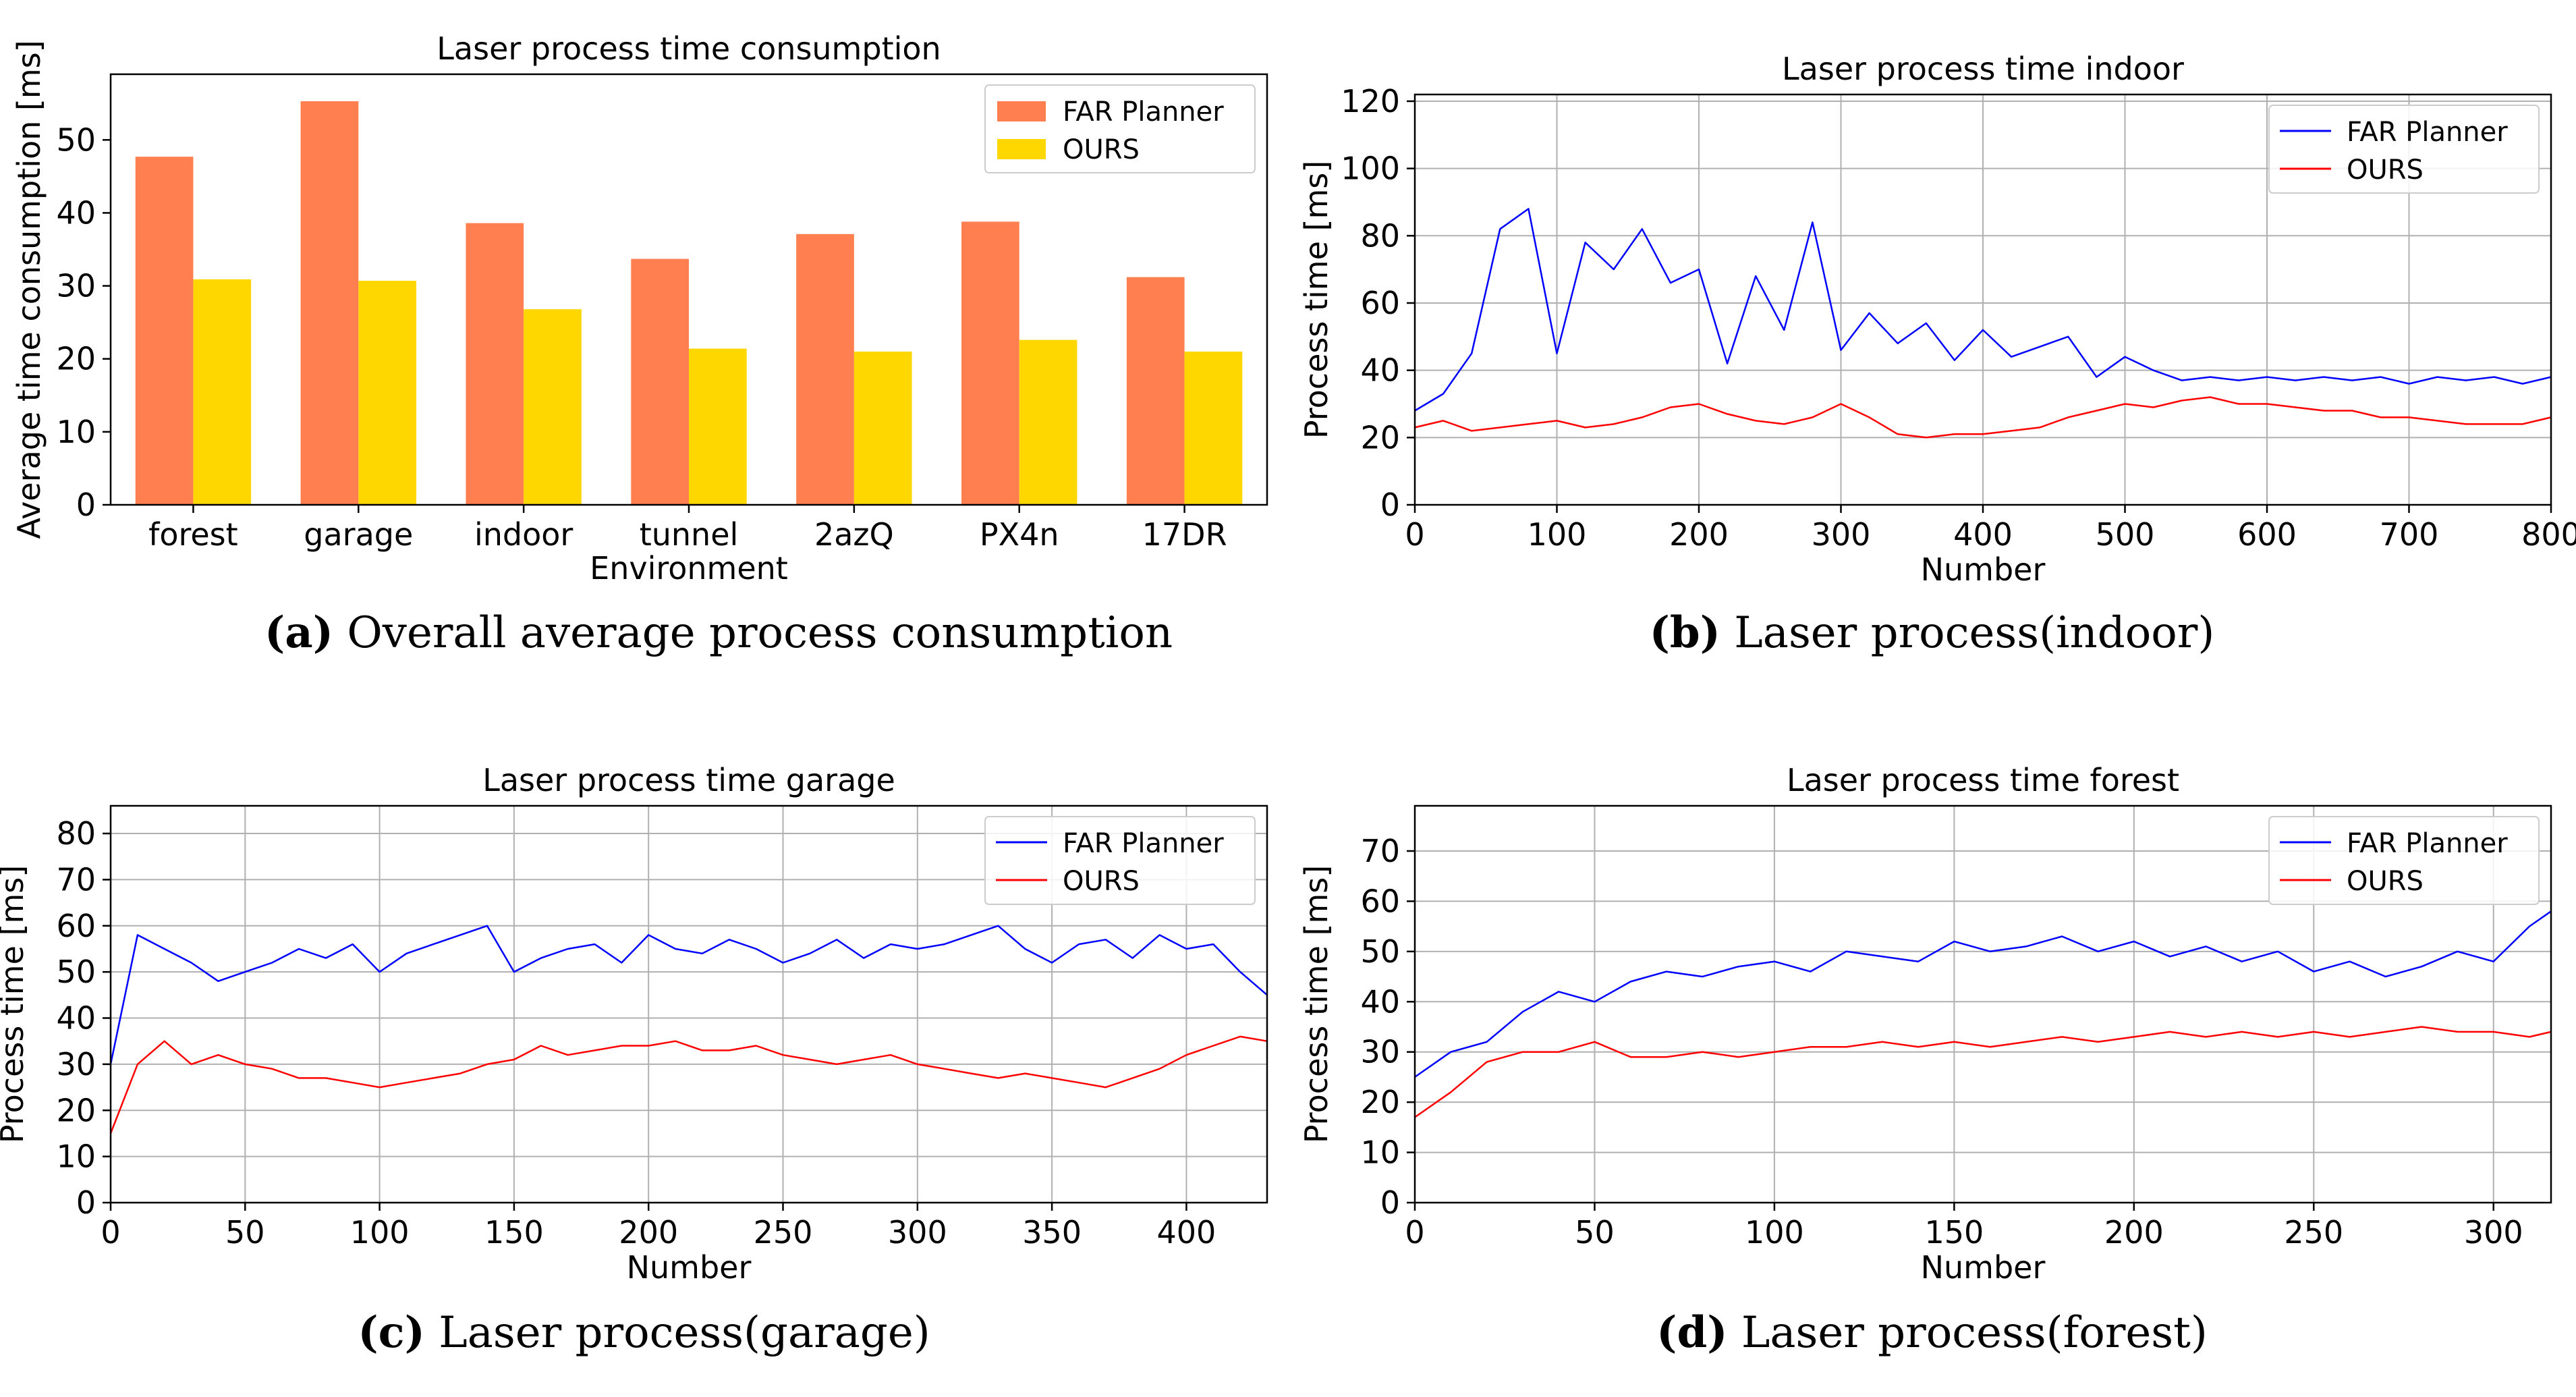 The image size is (2576, 1397). What do you see at coordinates (358, 534) in the screenshot?
I see `x-tick-label: garage` at bounding box center [358, 534].